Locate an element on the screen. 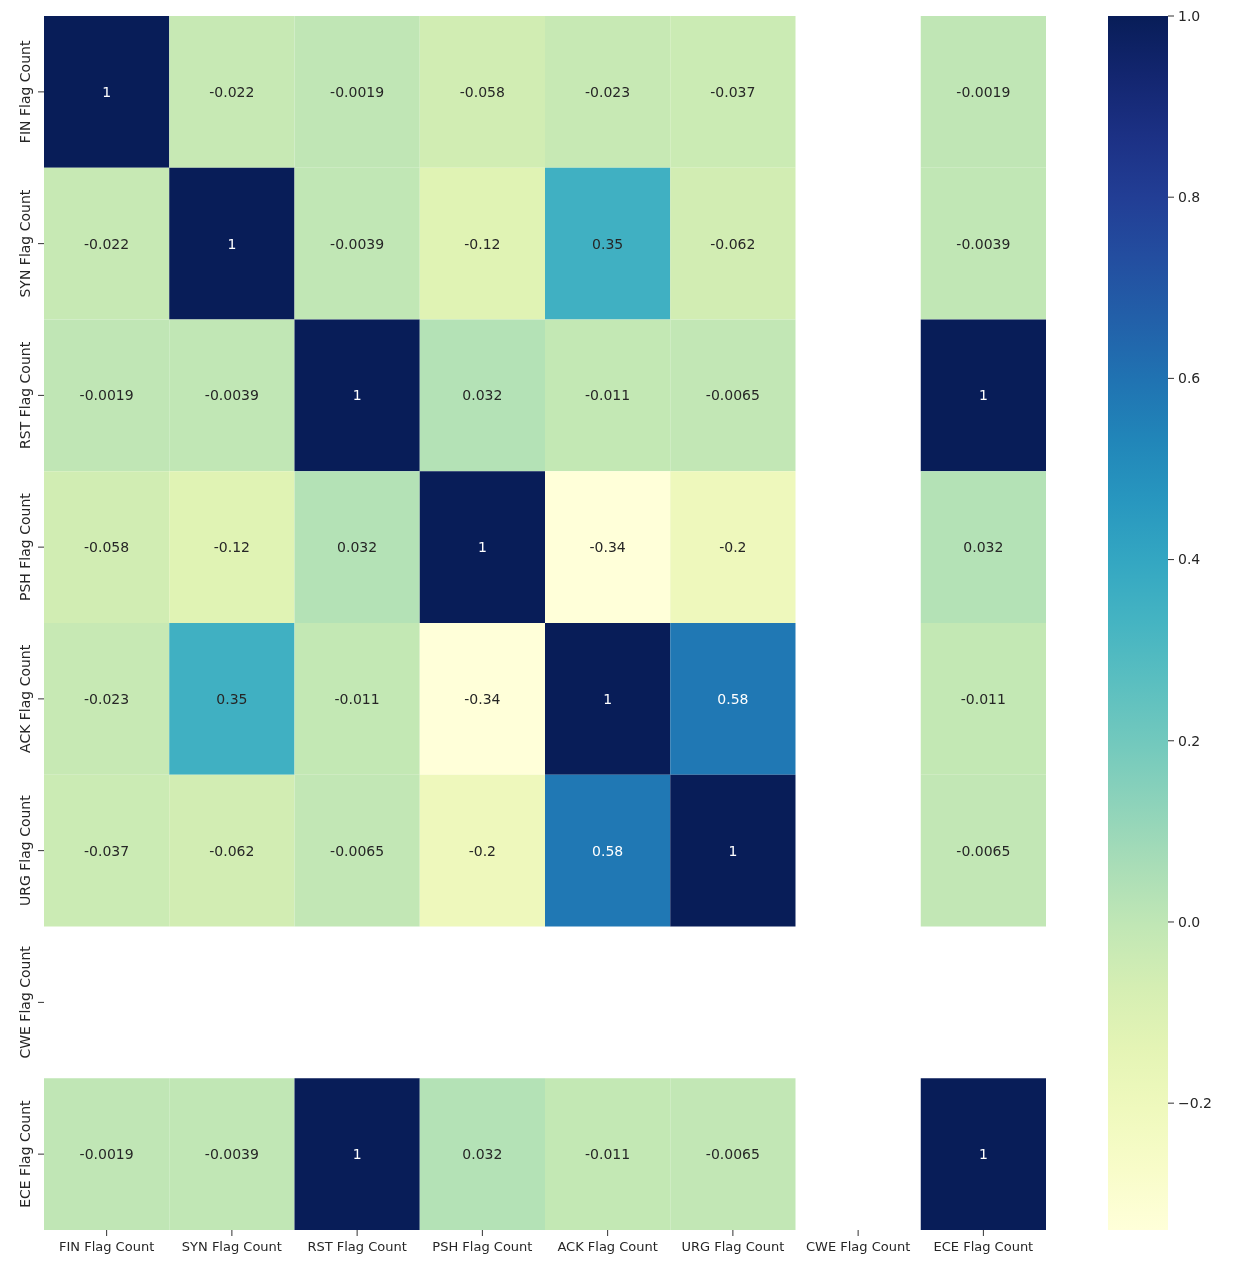 This screenshot has width=1233, height=1272. y-tick-label: ACK Flag Count is located at coordinates (25, 698).